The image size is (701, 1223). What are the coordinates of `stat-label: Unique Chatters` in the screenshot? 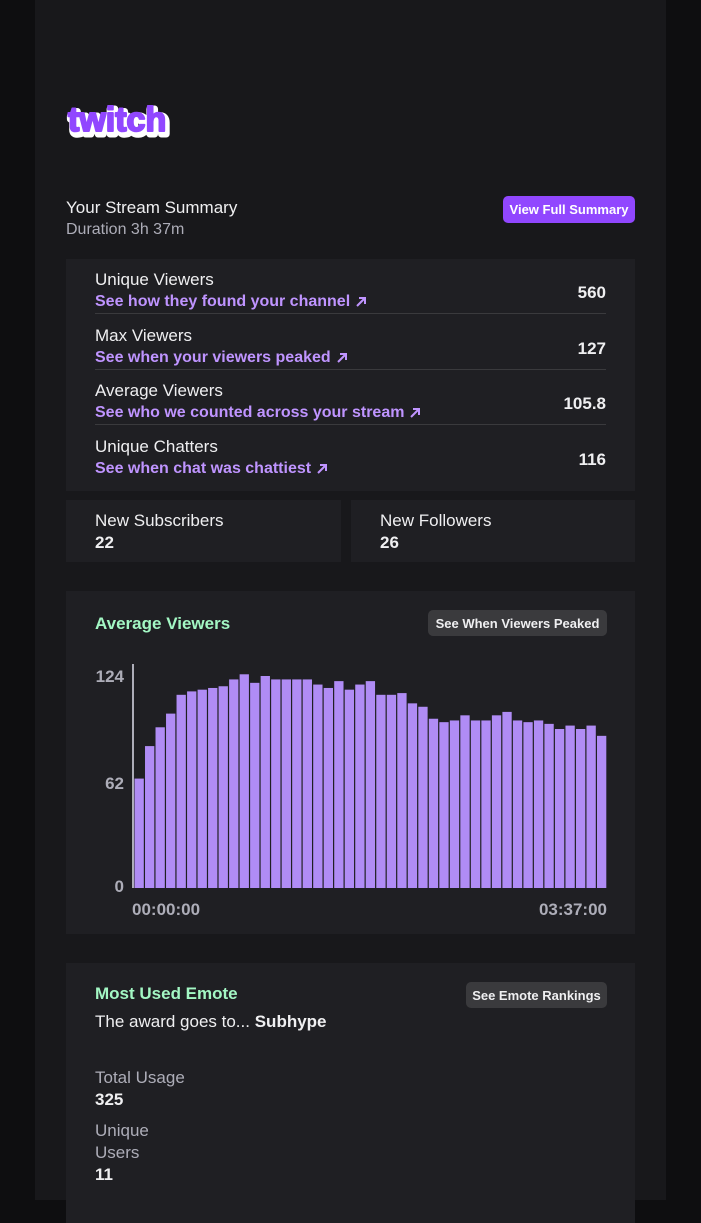 It's located at (156, 446).